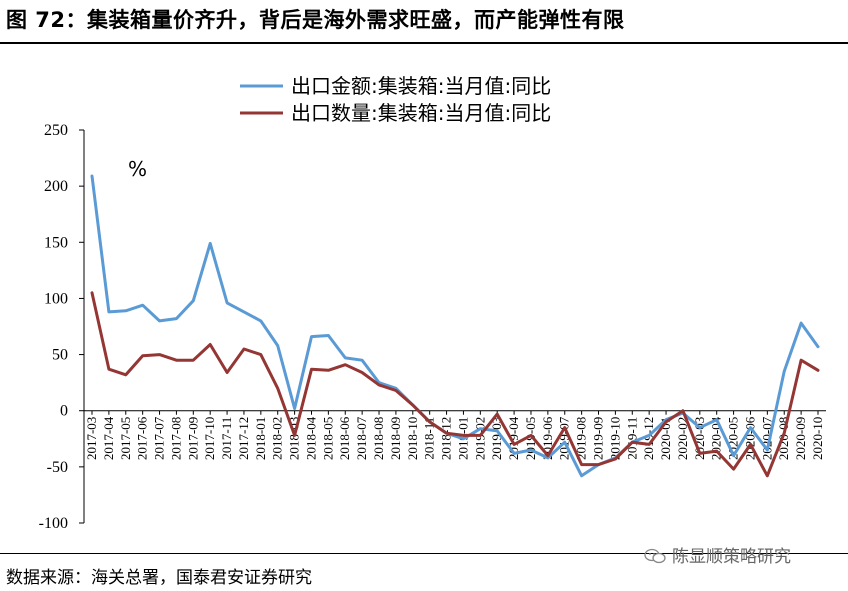  I want to click on source-note: 数据来源：海关总署，国泰君安证券研究, so click(159, 578).